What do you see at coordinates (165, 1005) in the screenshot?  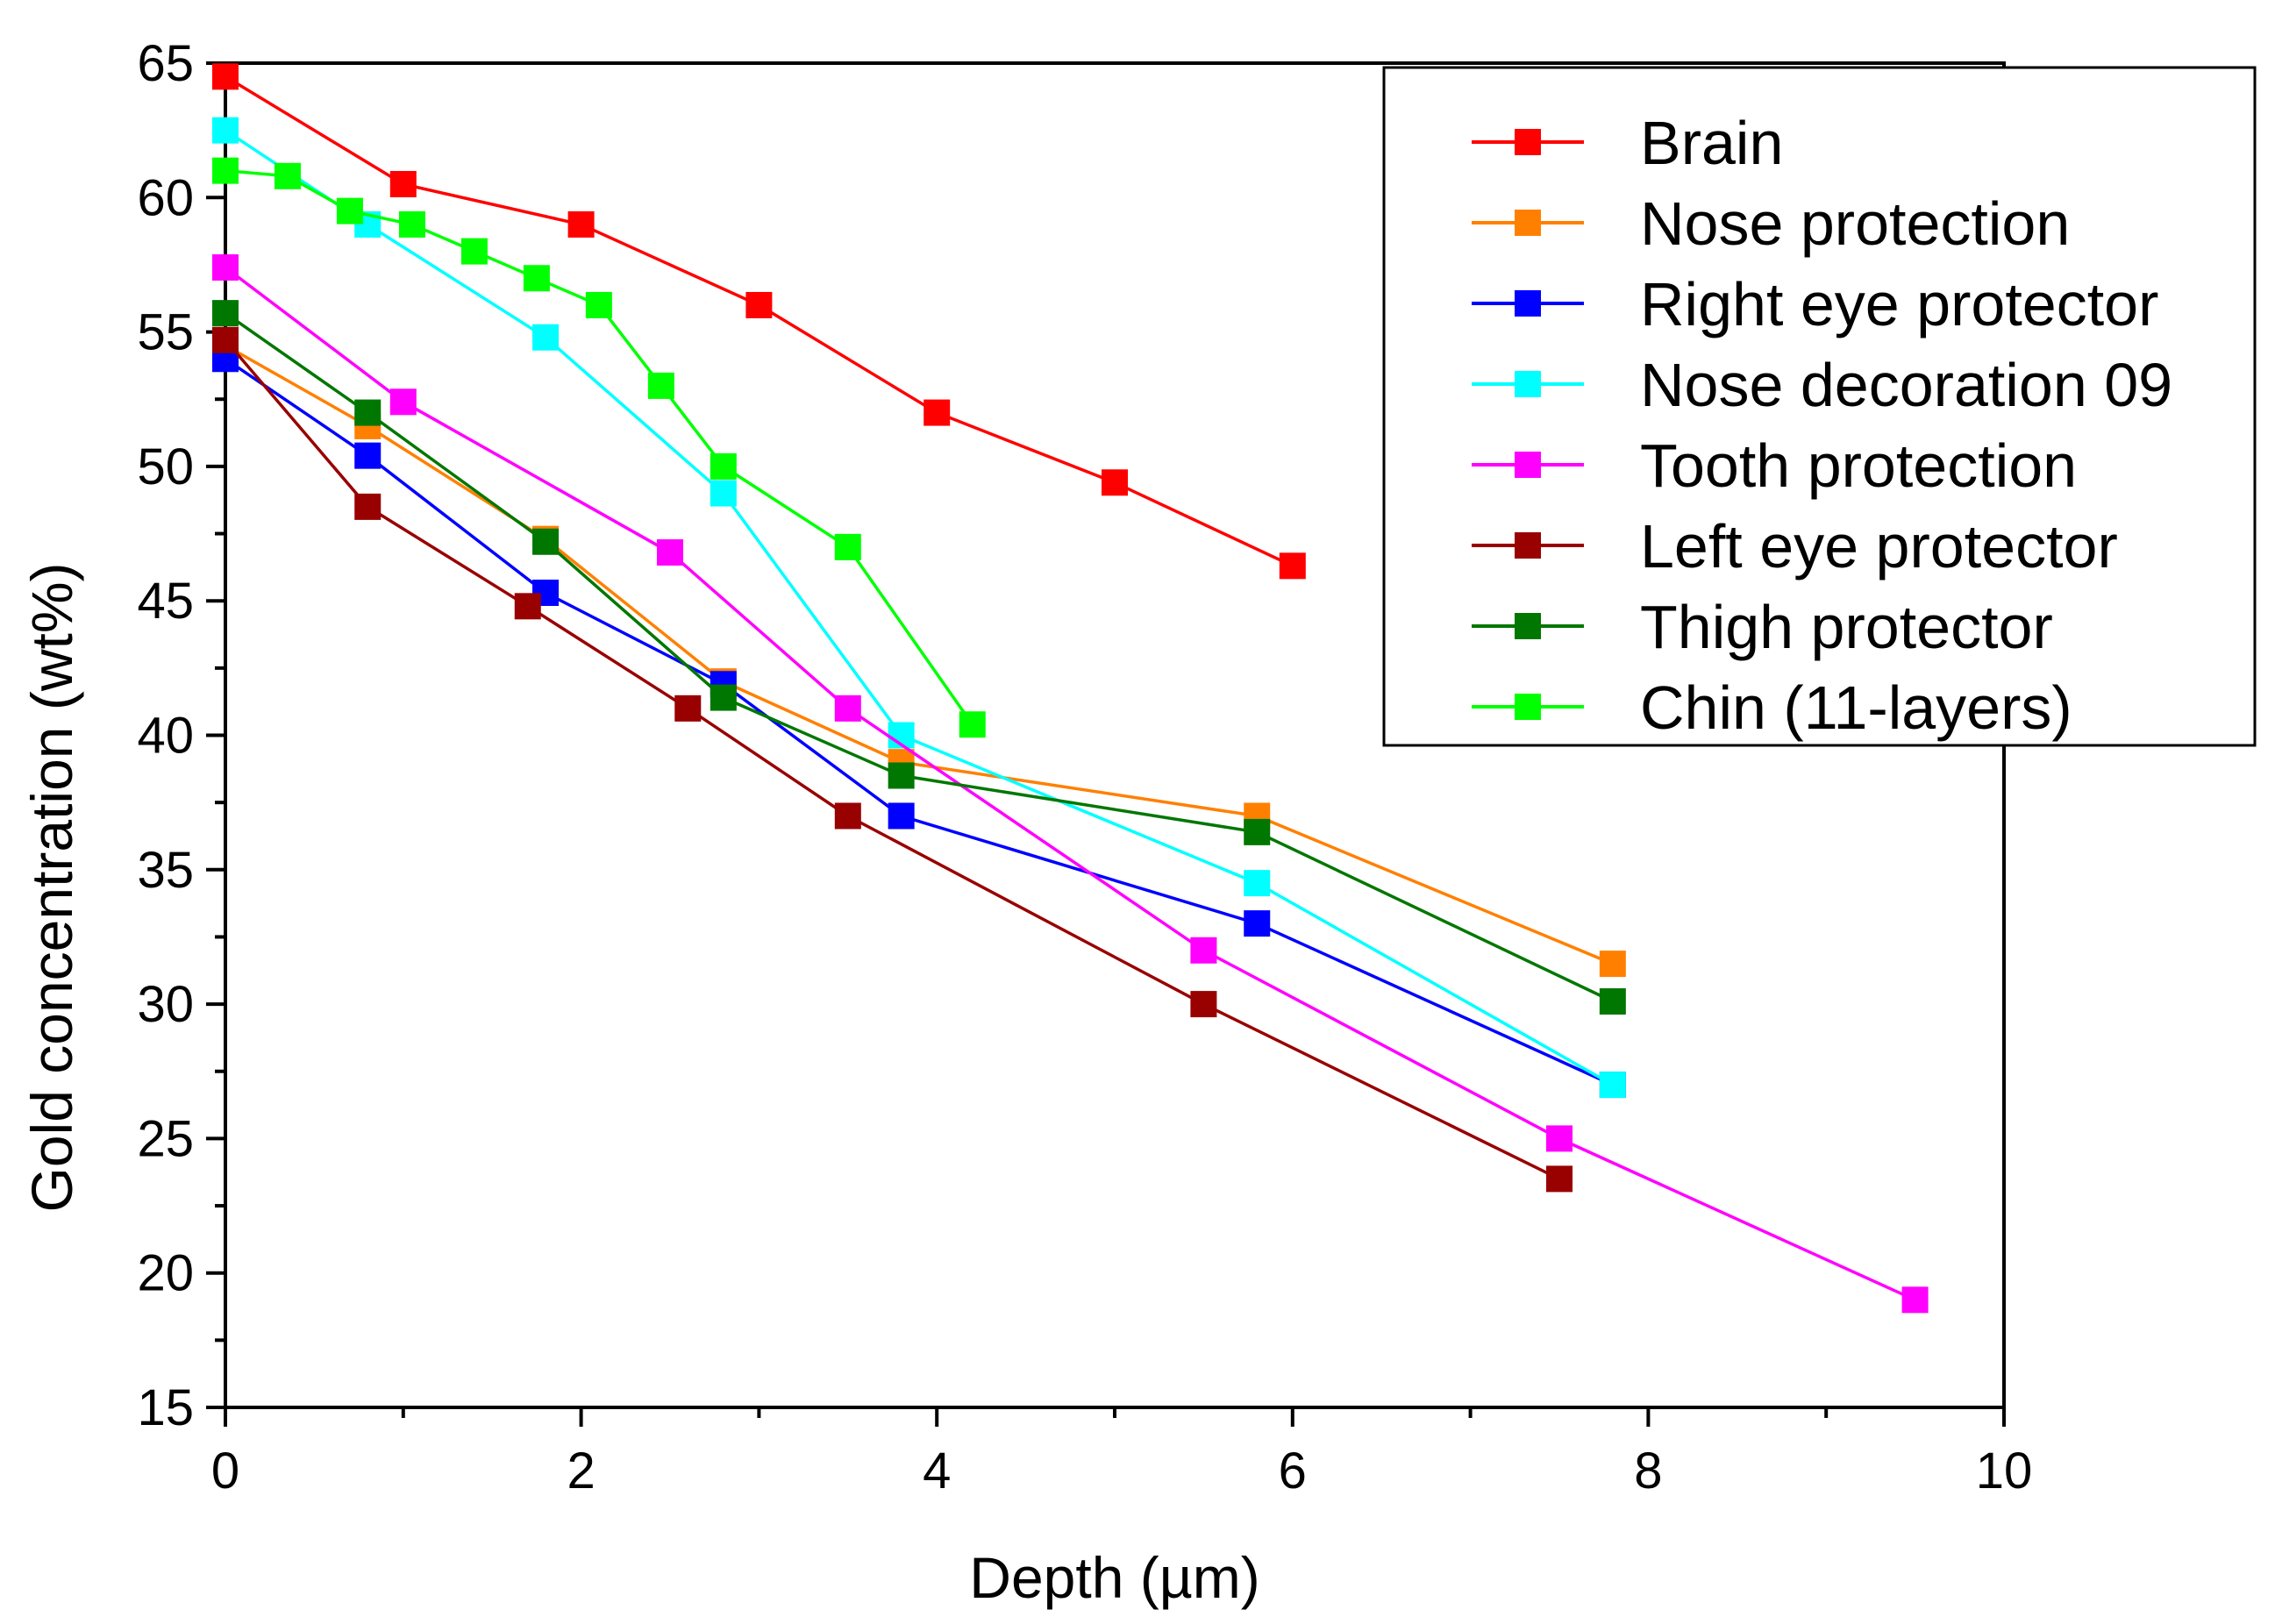 I see `y-tick-label: 30` at bounding box center [165, 1005].